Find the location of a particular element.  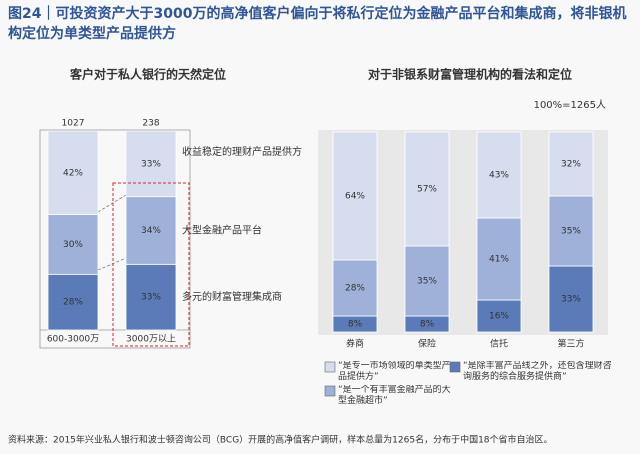

legend-label: “是除丰富产品线之外，还包含理财咨询服务的综合服务提供商” is located at coordinates (537, 371).